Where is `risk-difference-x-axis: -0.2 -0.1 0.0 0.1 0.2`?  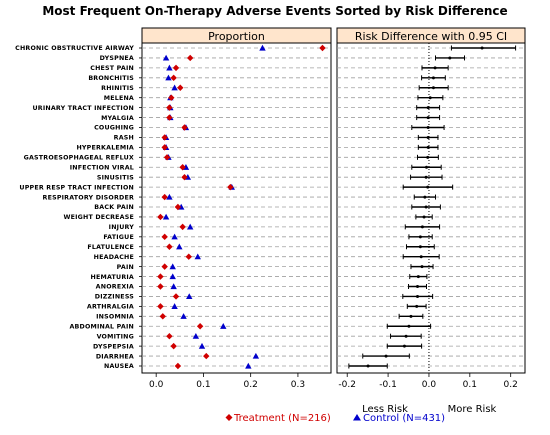 risk-difference-x-axis: -0.2 -0.1 0.0 0.1 0.2 is located at coordinates (428, 381).